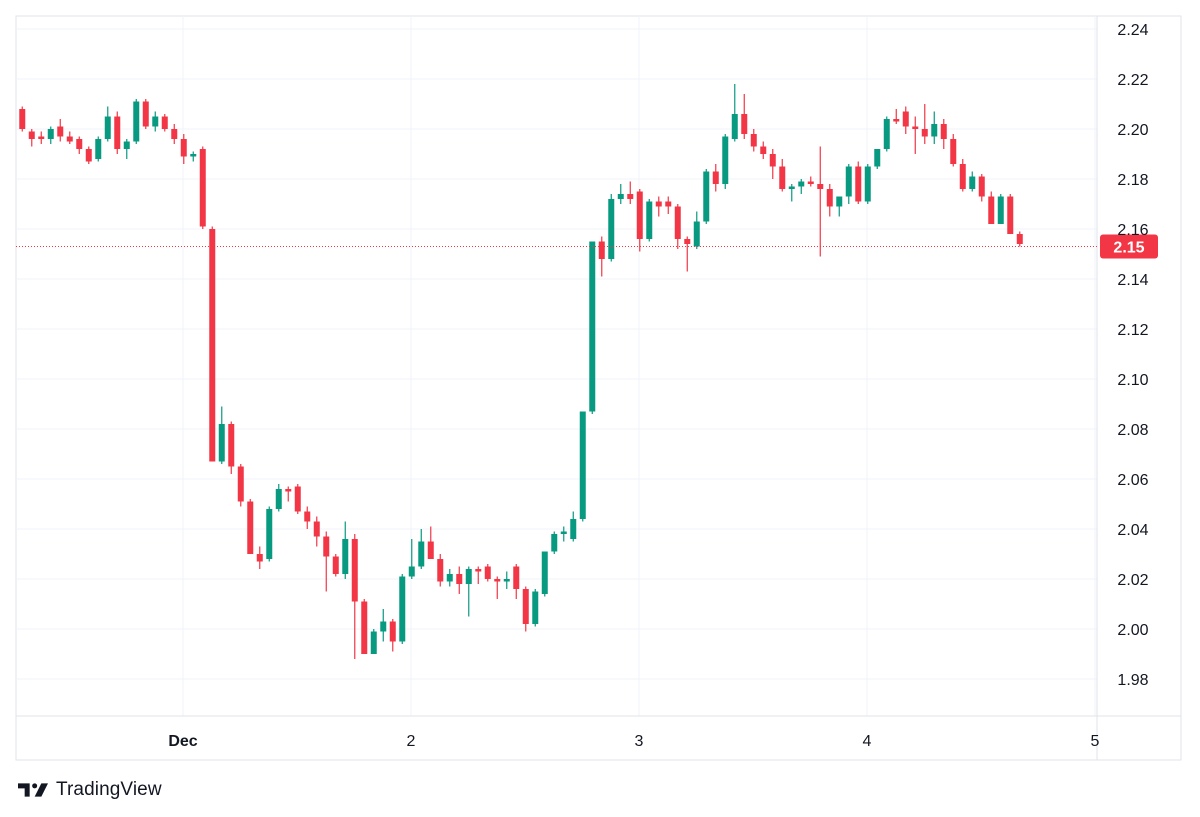  What do you see at coordinates (90, 790) in the screenshot?
I see `brand-watermark: TradingView` at bounding box center [90, 790].